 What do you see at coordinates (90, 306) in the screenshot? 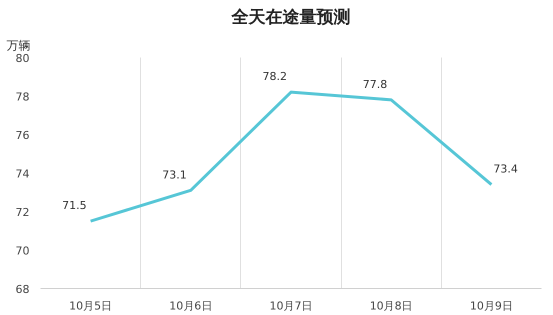
I see `x-tick-label: 10月5日` at bounding box center [90, 306].